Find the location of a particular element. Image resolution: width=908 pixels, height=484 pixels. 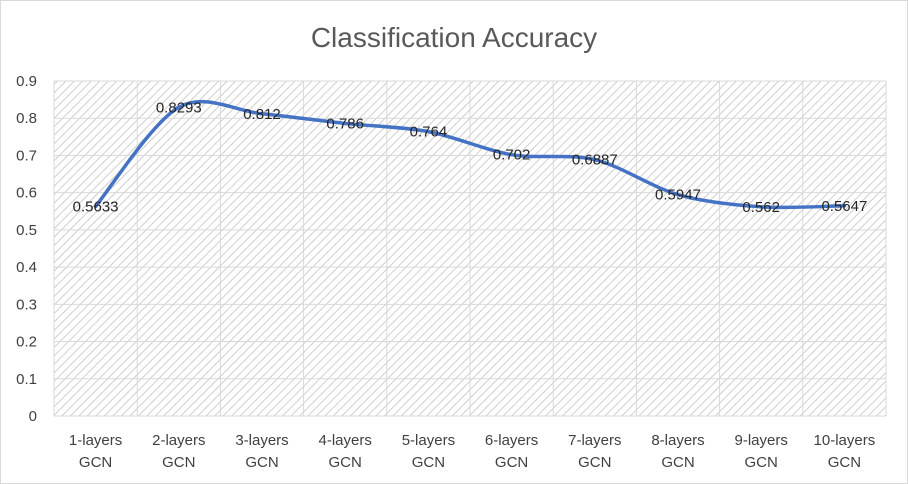

data-label: 0.562 is located at coordinates (761, 207).